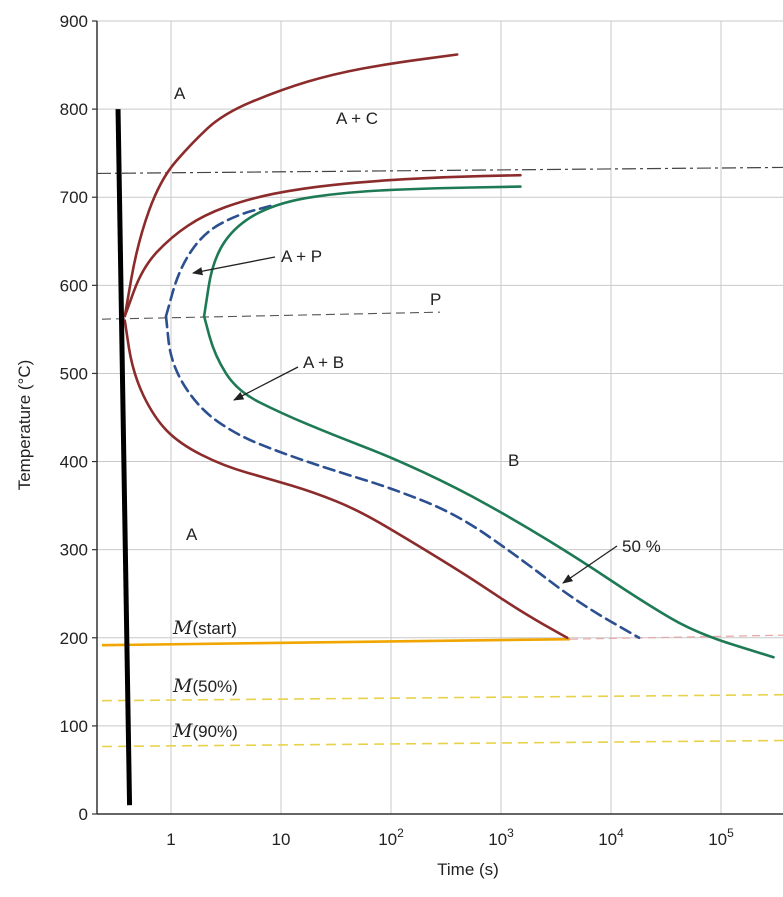 The width and height of the screenshot is (783, 897). I want to click on y-tick-label: 800, so click(74, 109).